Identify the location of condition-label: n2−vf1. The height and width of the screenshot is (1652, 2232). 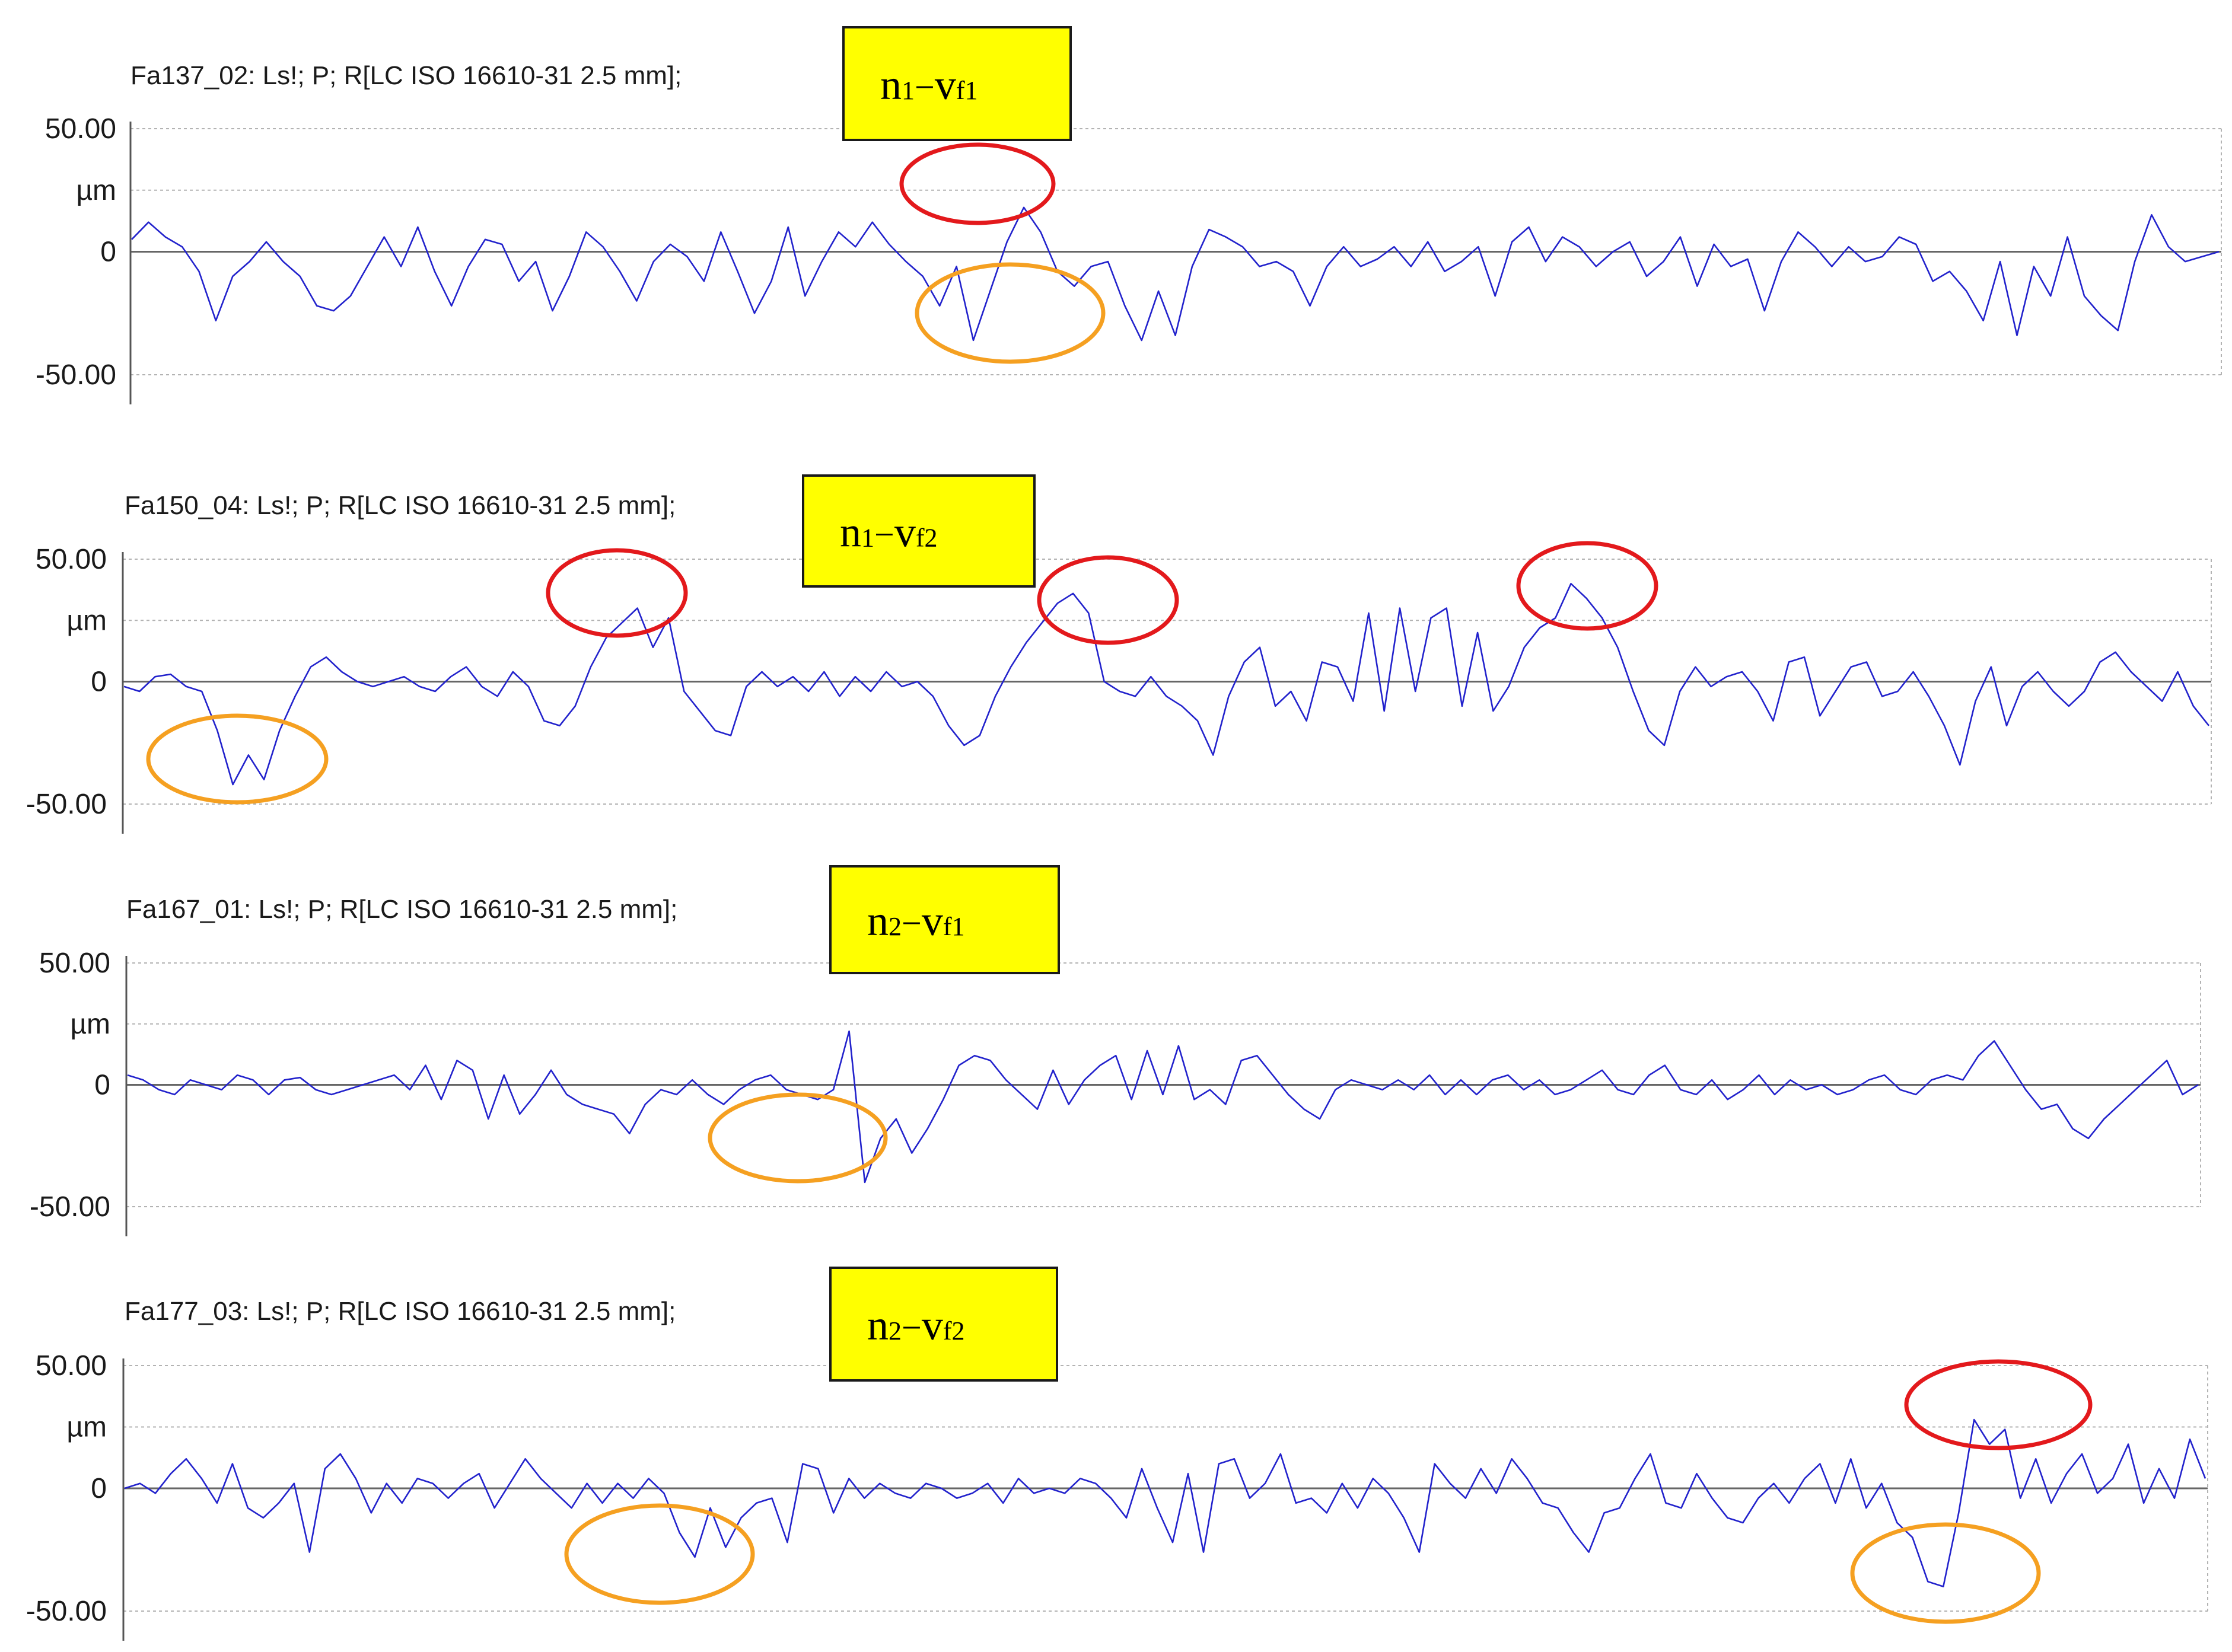
(916, 921).